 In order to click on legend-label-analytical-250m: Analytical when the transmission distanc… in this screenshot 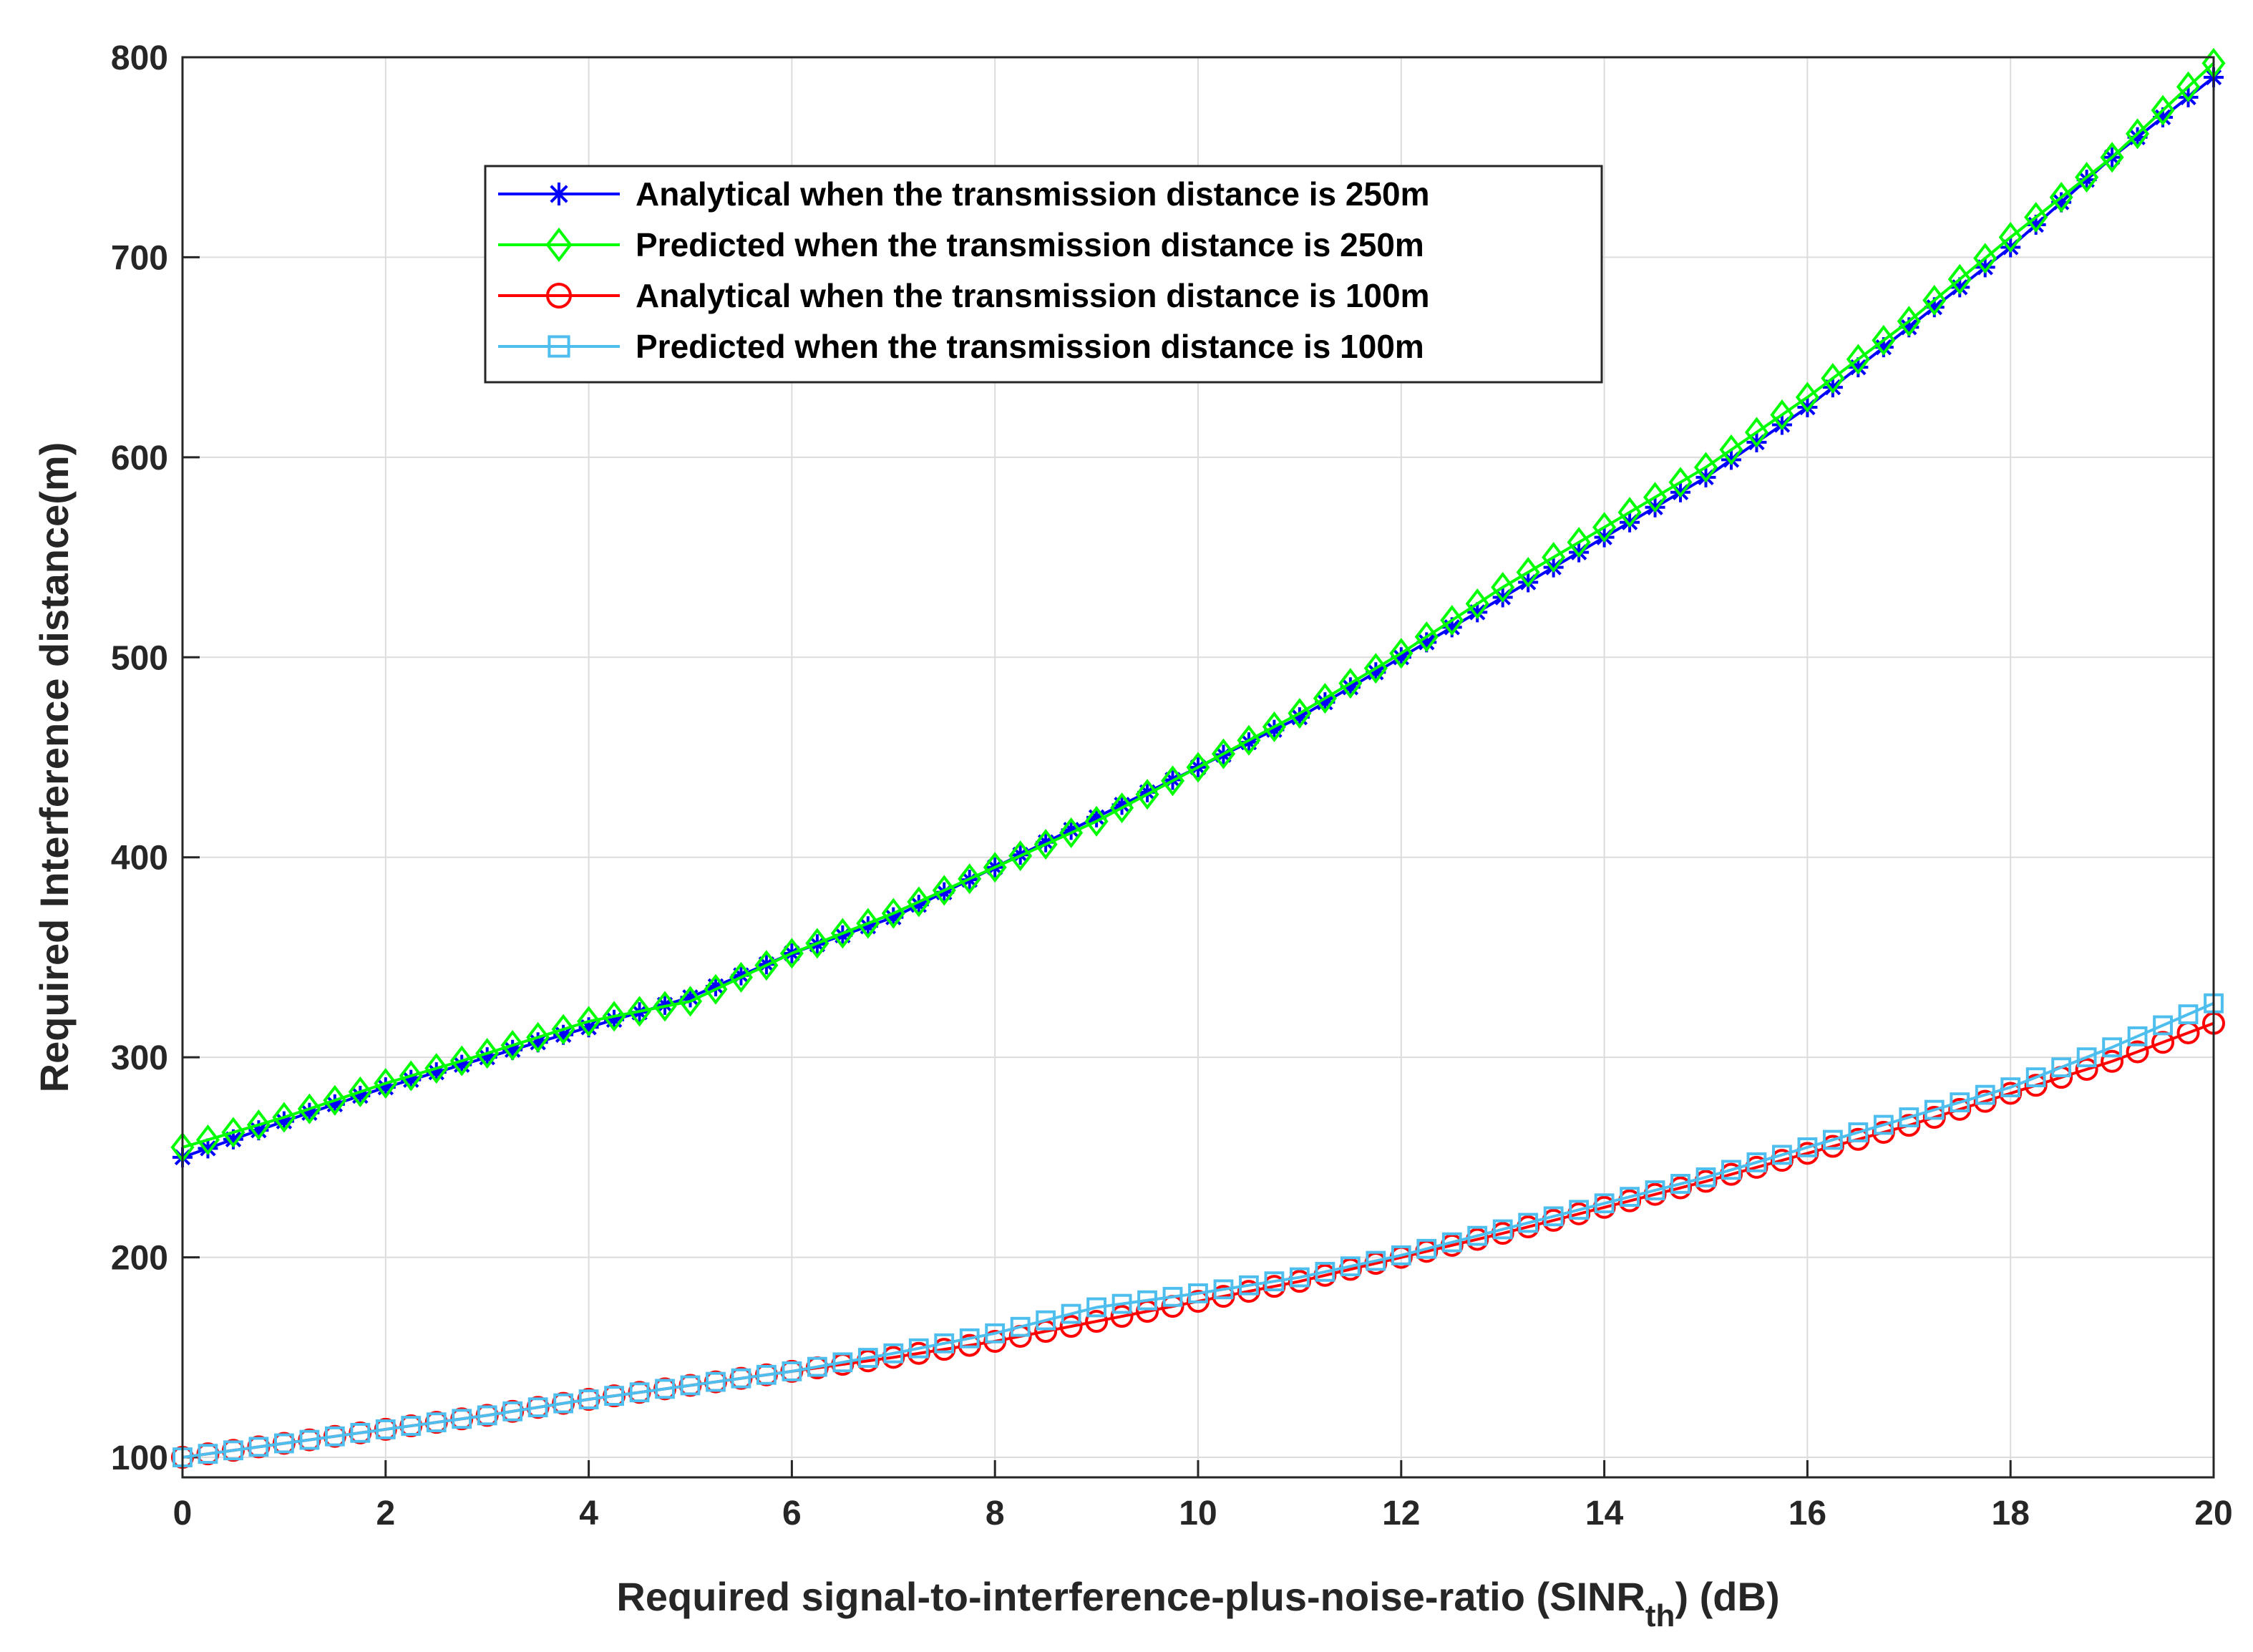, I will do `click(1033, 194)`.